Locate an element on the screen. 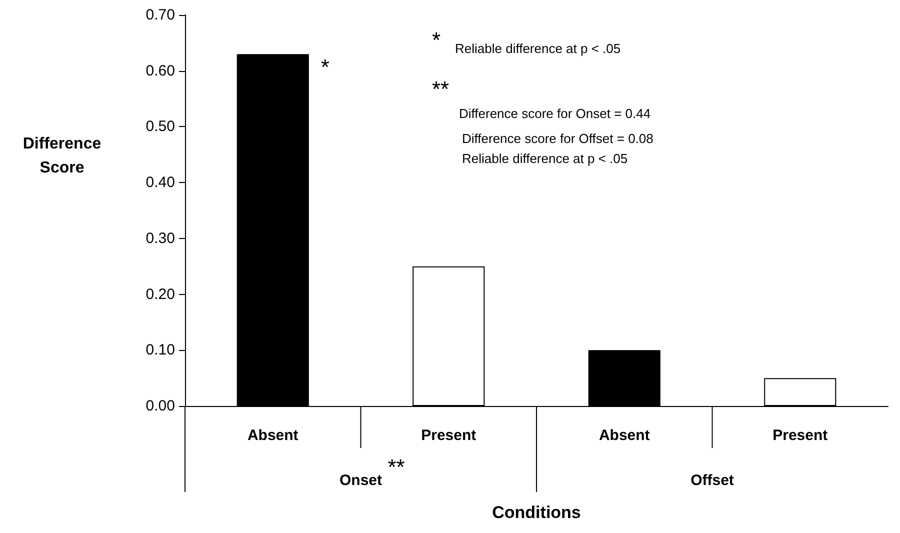 This screenshot has height=533, width=900. y-tick-label: 0.40 is located at coordinates (160, 183).